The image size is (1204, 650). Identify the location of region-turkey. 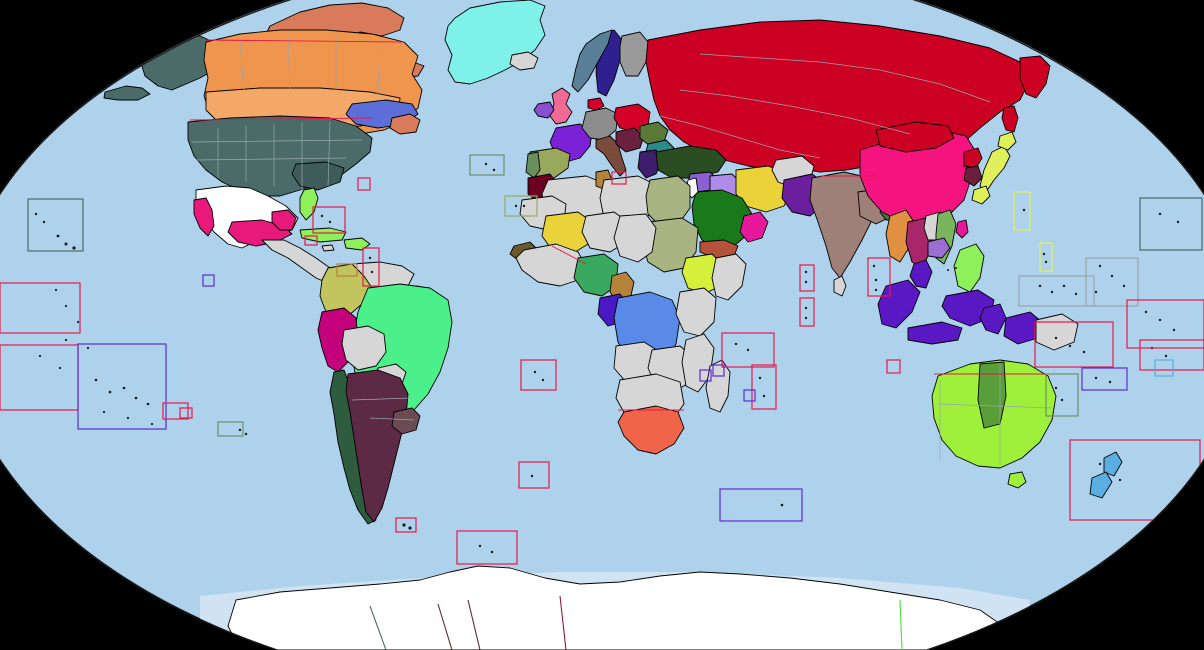
(691, 162).